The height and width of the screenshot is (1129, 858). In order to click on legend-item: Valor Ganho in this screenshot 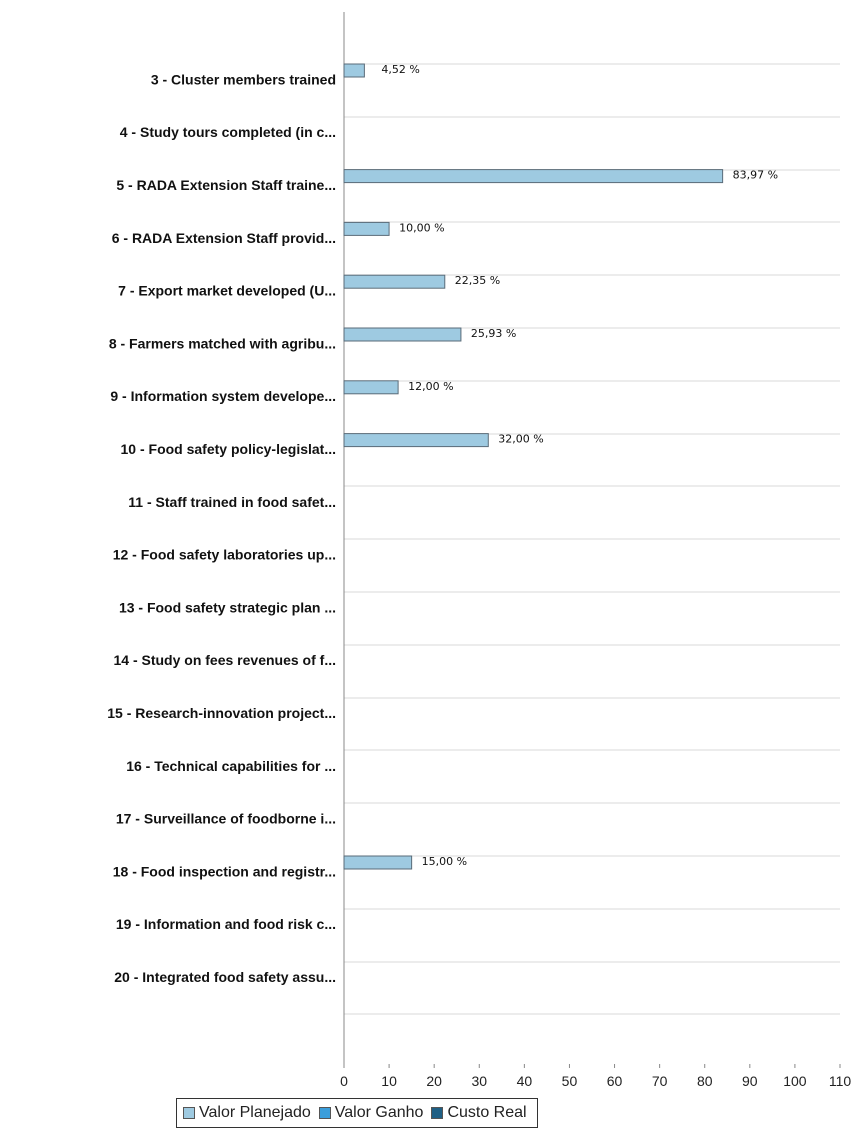, I will do `click(371, 1113)`.